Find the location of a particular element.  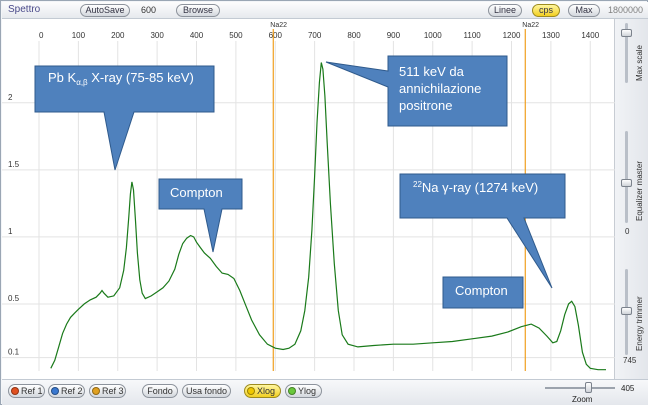

ref2-indicator-icon is located at coordinates (55, 391).